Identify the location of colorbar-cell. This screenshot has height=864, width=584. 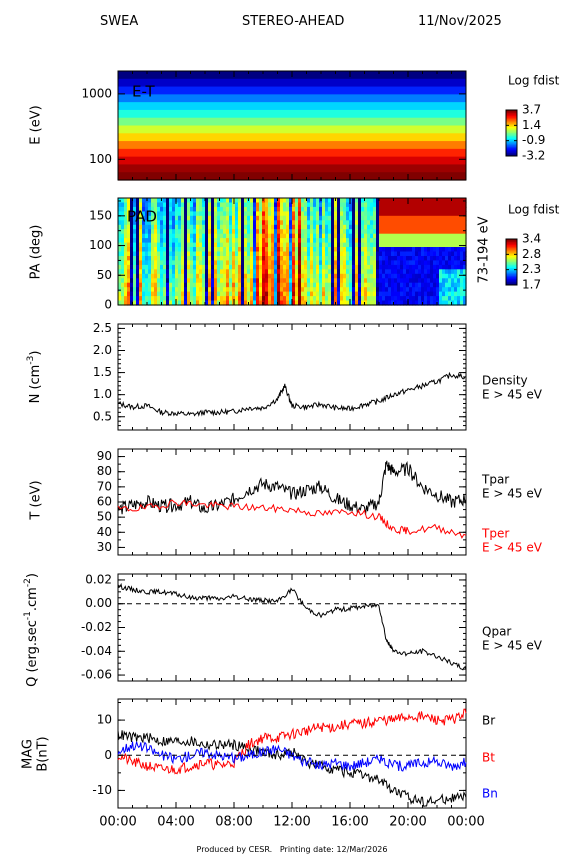
(511, 259).